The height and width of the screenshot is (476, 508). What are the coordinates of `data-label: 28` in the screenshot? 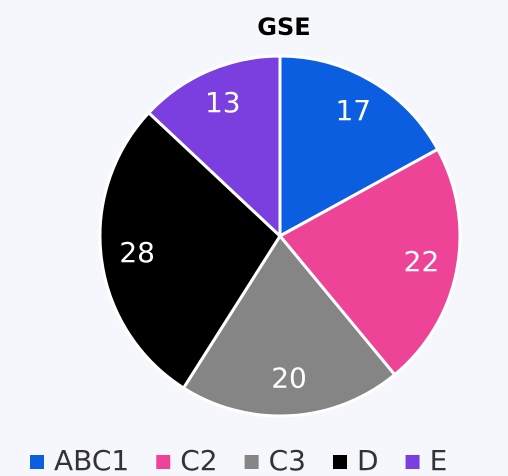 It's located at (137, 252).